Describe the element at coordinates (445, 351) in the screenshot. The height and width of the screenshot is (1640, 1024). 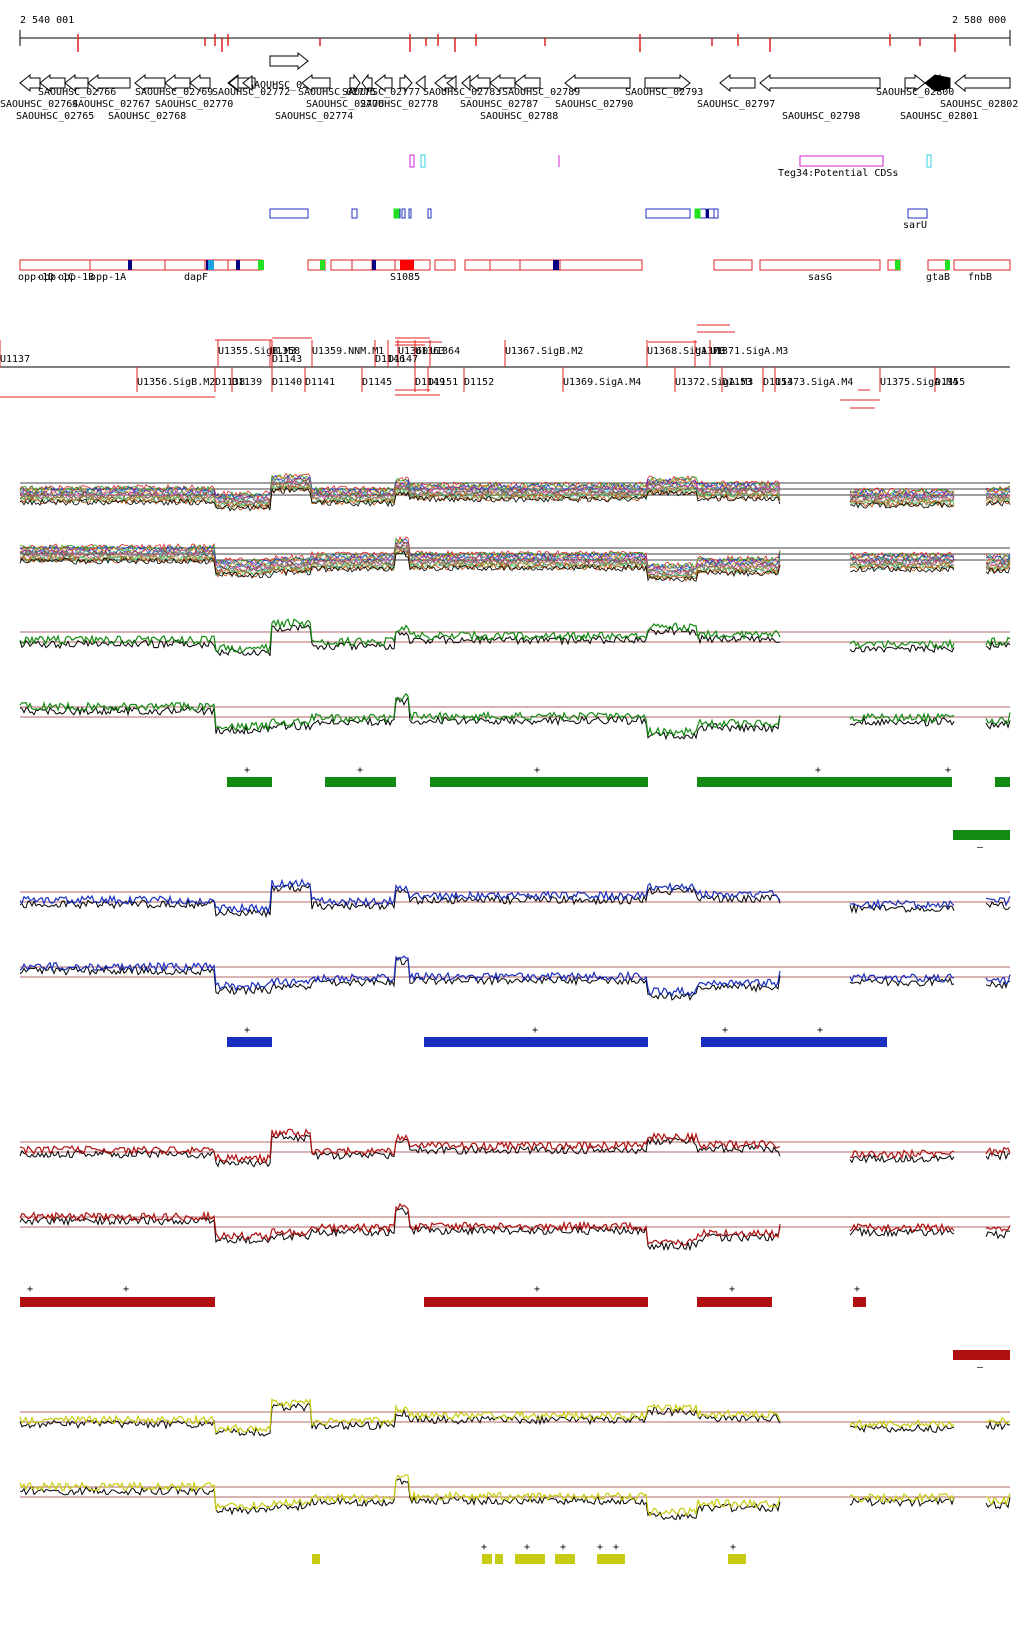
I see `tss-top-label: U1364` at that location.